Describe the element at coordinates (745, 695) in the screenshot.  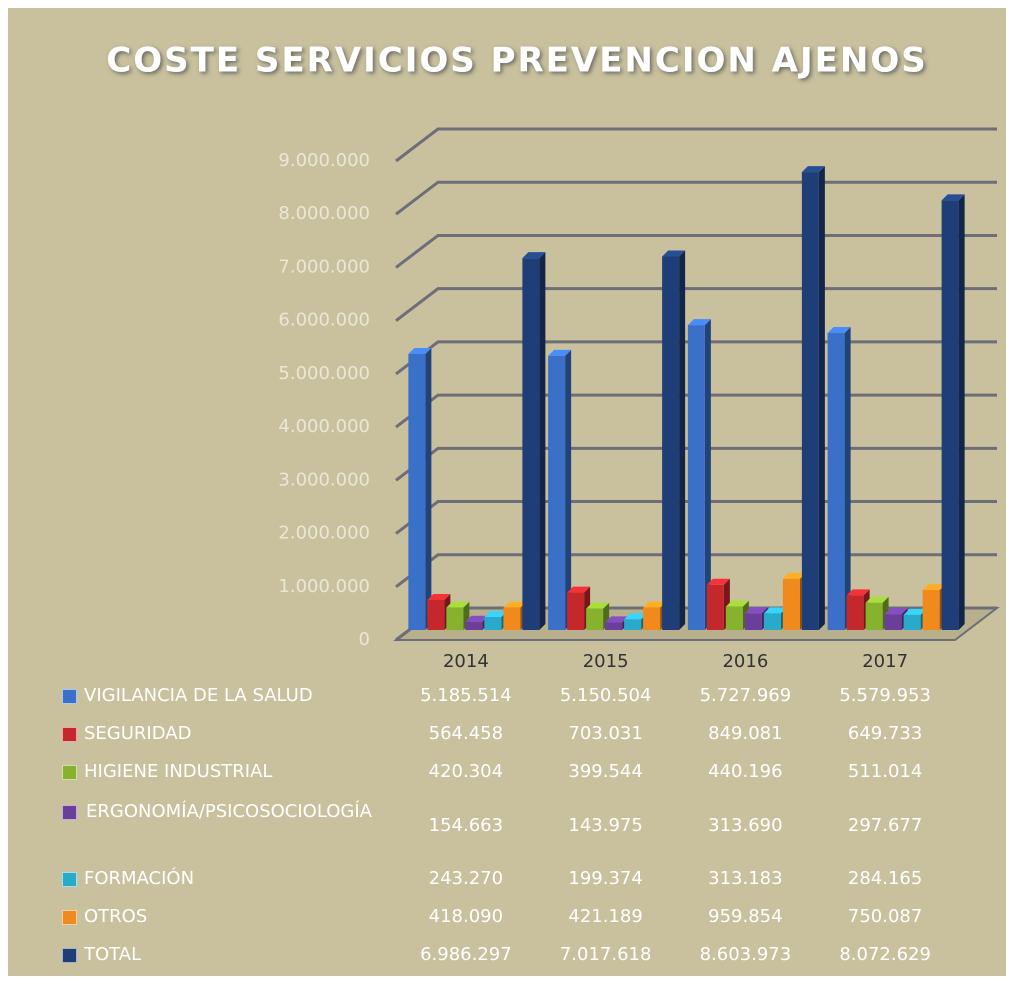
I see `value-label: 5.727.969` at that location.